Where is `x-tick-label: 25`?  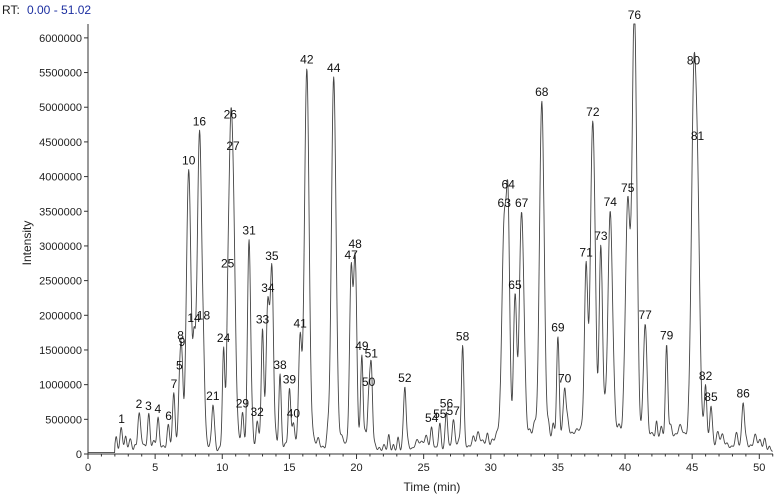
x-tick-label: 25 is located at coordinates (424, 468).